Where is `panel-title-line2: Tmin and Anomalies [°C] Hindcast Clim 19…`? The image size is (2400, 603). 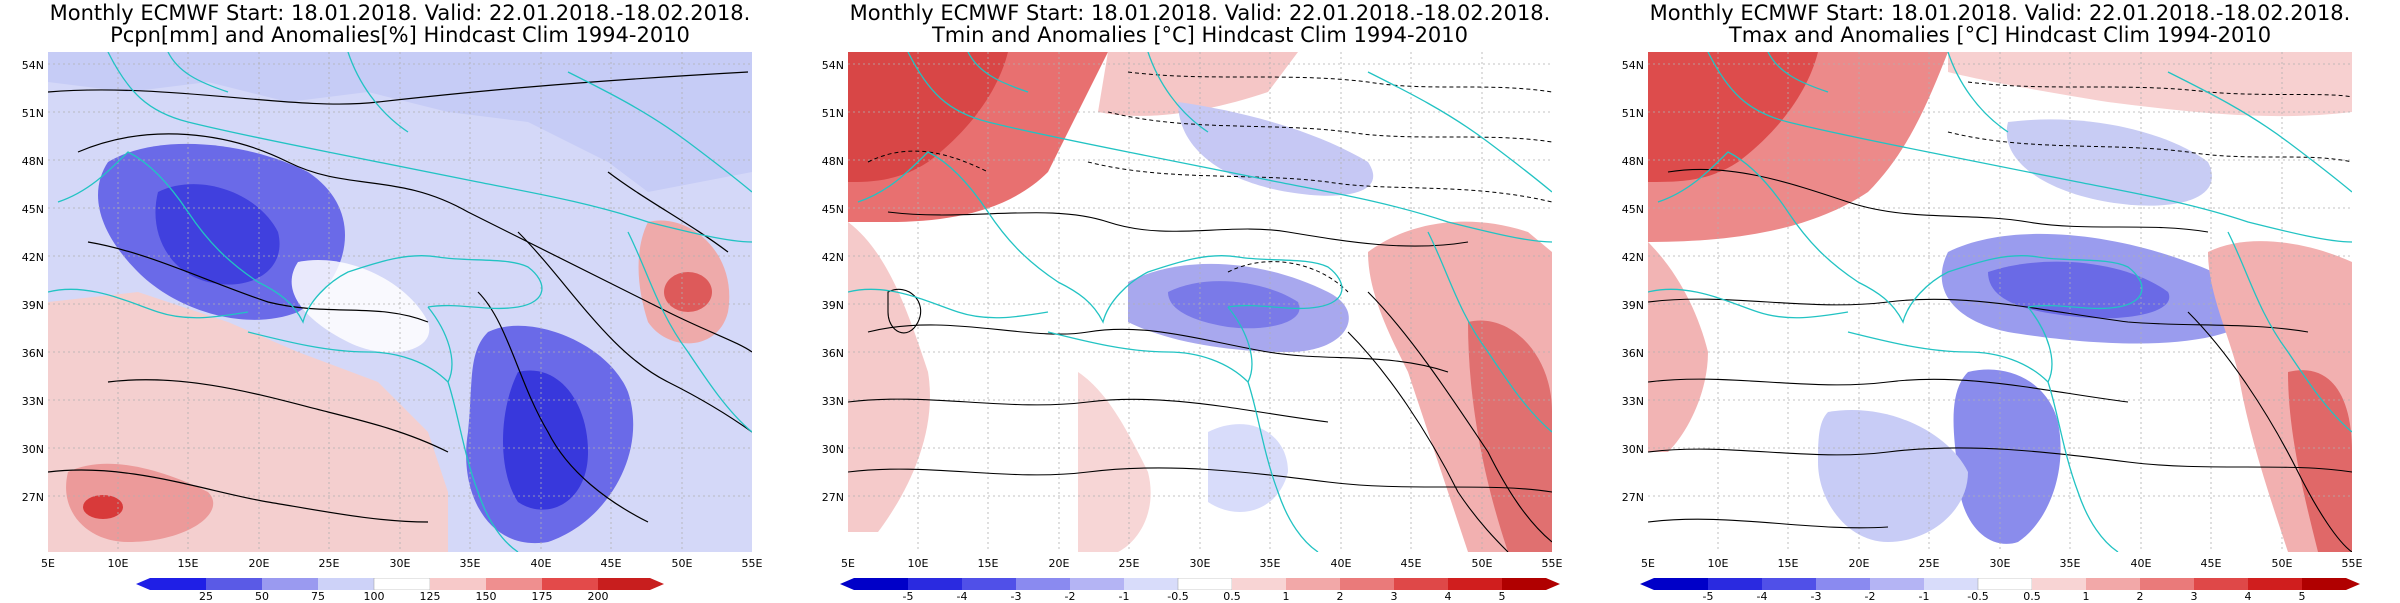
panel-title-line2: Tmin and Anomalies [°C] Hindcast Clim 19… is located at coordinates (1200, 35).